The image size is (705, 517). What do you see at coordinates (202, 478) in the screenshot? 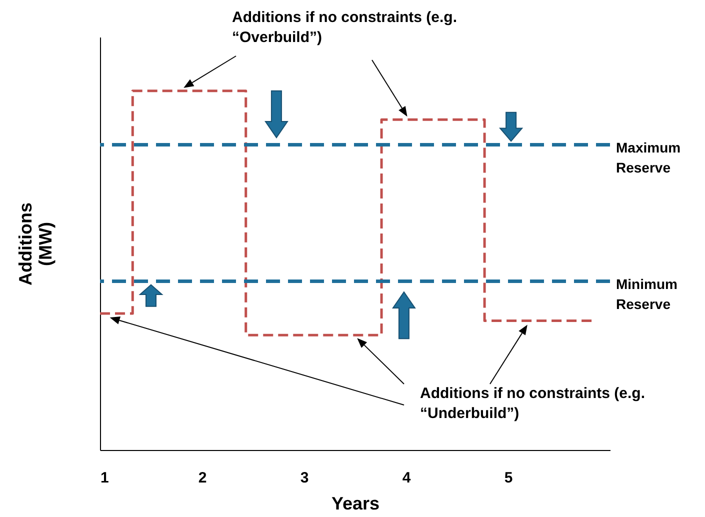
I see `x-tick-label: 2` at bounding box center [202, 478].